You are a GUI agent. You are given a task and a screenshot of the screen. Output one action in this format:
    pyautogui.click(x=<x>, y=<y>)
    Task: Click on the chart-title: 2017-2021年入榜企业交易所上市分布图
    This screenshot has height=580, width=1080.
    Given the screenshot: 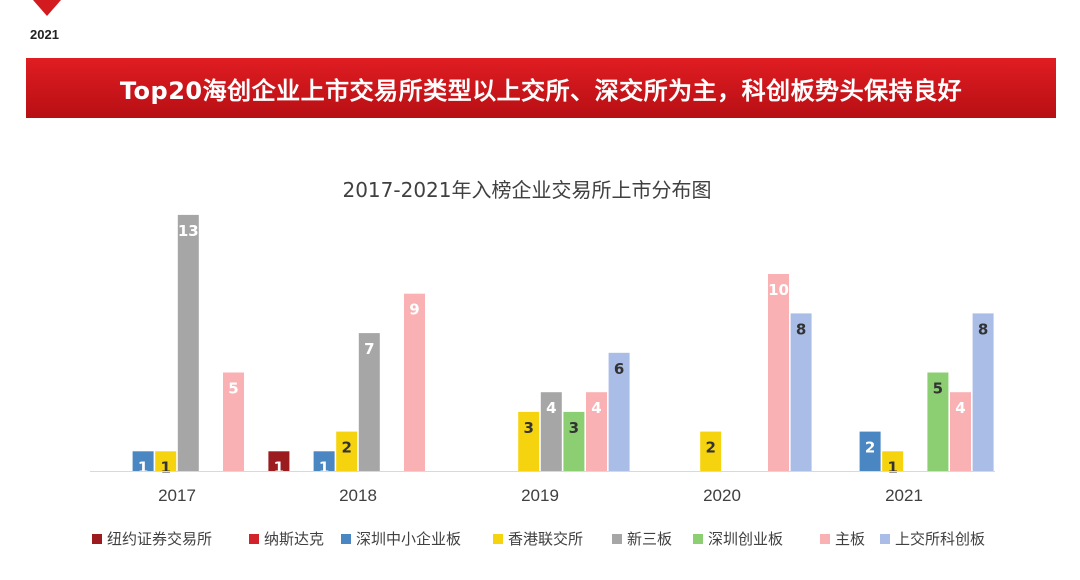 What is the action you would take?
    pyautogui.click(x=526, y=190)
    